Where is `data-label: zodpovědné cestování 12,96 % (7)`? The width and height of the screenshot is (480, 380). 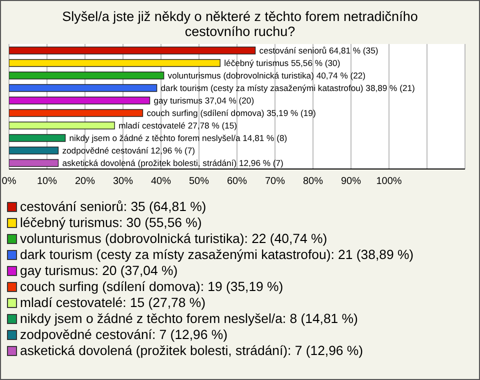 data-label: zodpovědné cestování 12,96 % (7) is located at coordinates (129, 151).